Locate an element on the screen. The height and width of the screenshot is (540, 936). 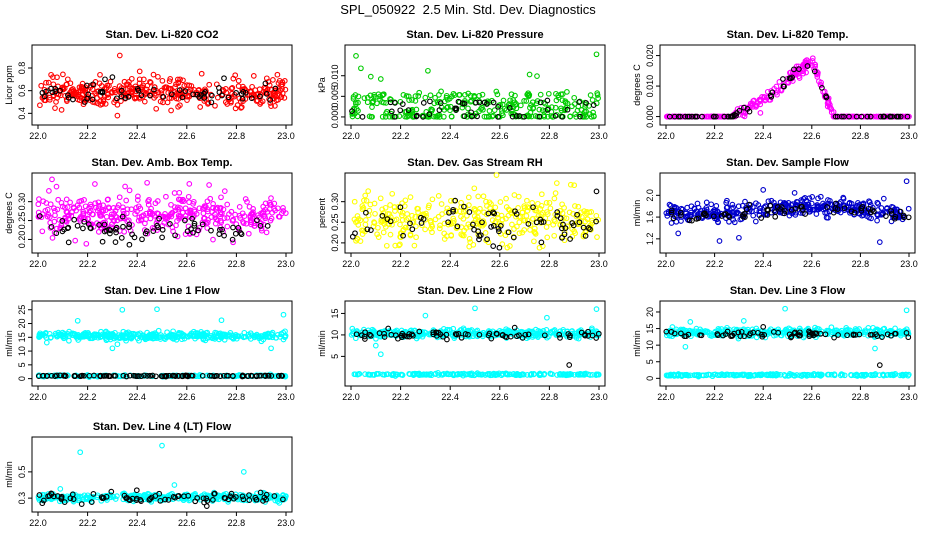
plot-frame is located at coordinates (162, 343).